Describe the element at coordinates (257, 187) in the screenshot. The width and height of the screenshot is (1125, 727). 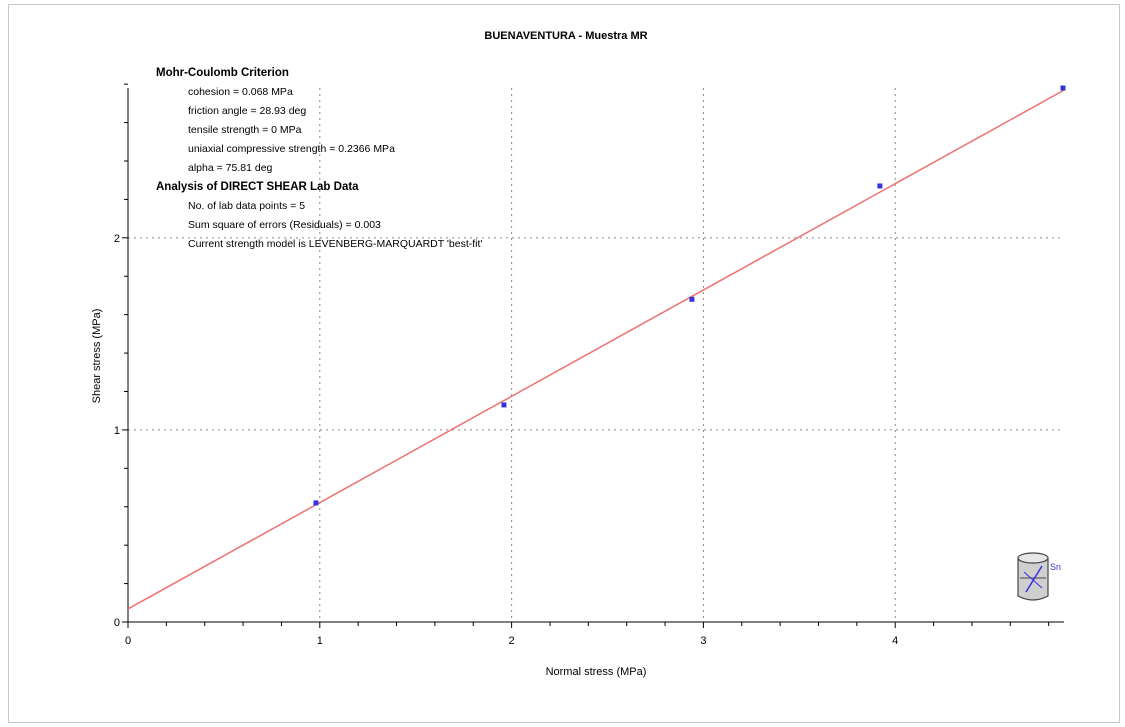
I see `annotation-heading: Analysis of DIRECT SHEAR Lab Data` at that location.